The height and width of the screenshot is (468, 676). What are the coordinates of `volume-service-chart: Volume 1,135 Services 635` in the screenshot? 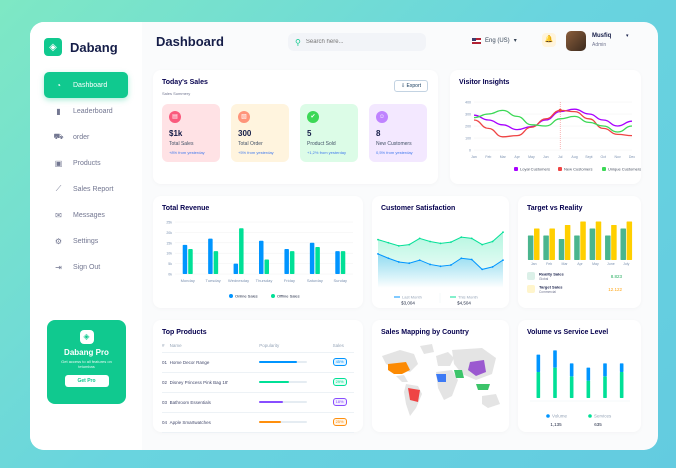 It's located at (580, 388).